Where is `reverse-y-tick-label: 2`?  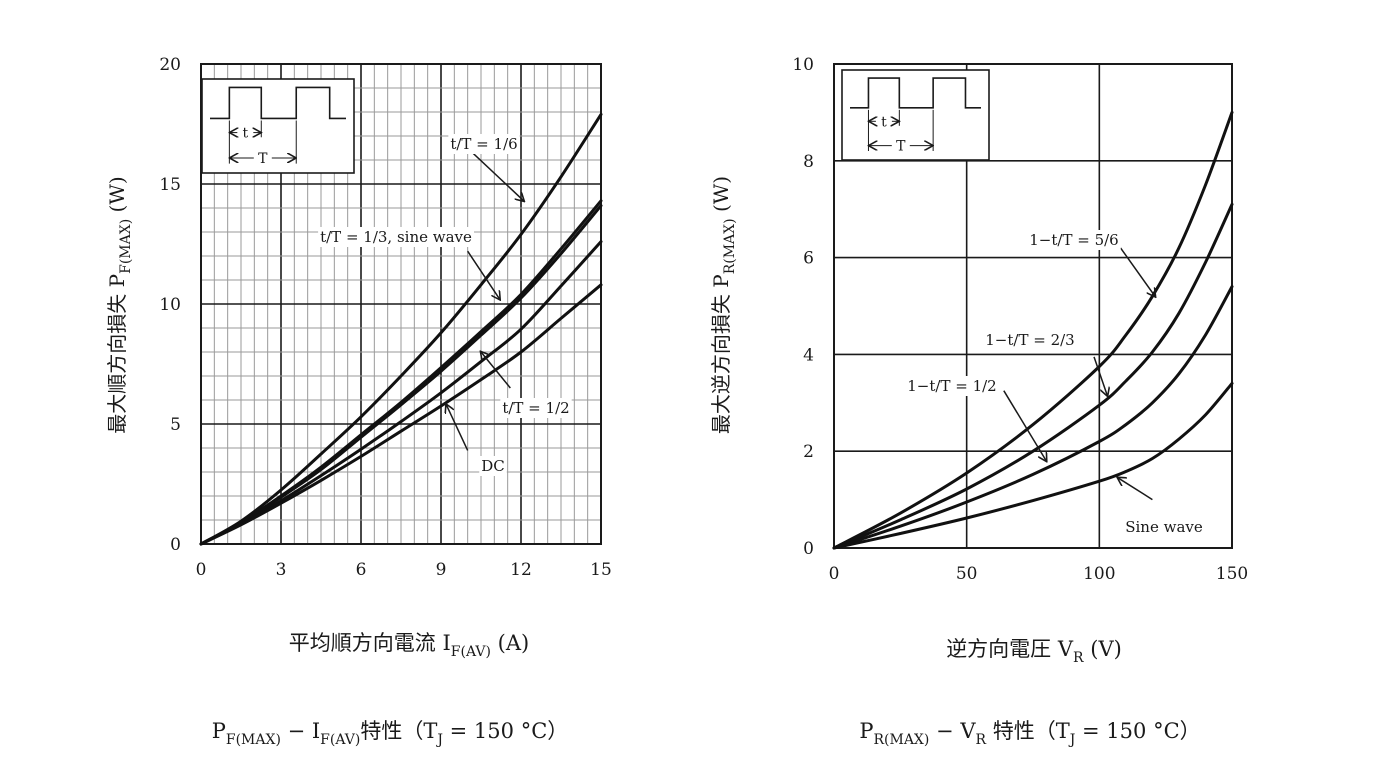
reverse-y-tick-label: 2 is located at coordinates (808, 452).